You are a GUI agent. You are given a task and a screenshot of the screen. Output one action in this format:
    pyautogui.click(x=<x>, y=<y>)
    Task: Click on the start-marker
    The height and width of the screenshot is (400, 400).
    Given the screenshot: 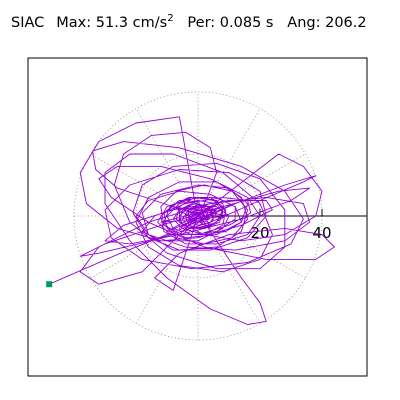 What is the action you would take?
    pyautogui.click(x=49, y=284)
    